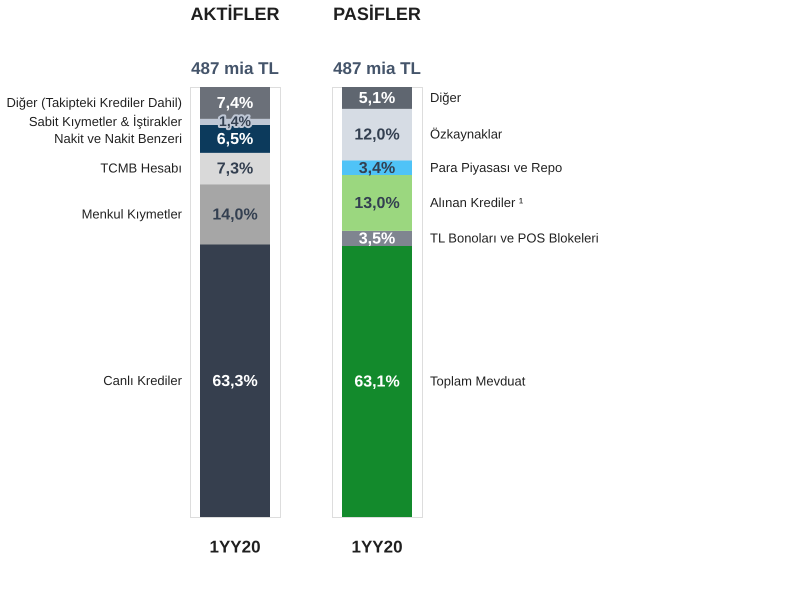 The width and height of the screenshot is (788, 600). What do you see at coordinates (377, 14) in the screenshot?
I see `chart-title: PASİFLER` at bounding box center [377, 14].